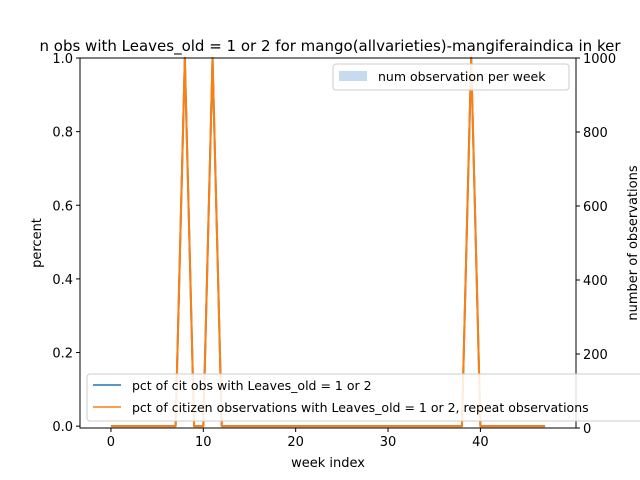 The height and width of the screenshot is (480, 640). I want to click on x-axis: 0 10 20 30 40, so click(298, 439).